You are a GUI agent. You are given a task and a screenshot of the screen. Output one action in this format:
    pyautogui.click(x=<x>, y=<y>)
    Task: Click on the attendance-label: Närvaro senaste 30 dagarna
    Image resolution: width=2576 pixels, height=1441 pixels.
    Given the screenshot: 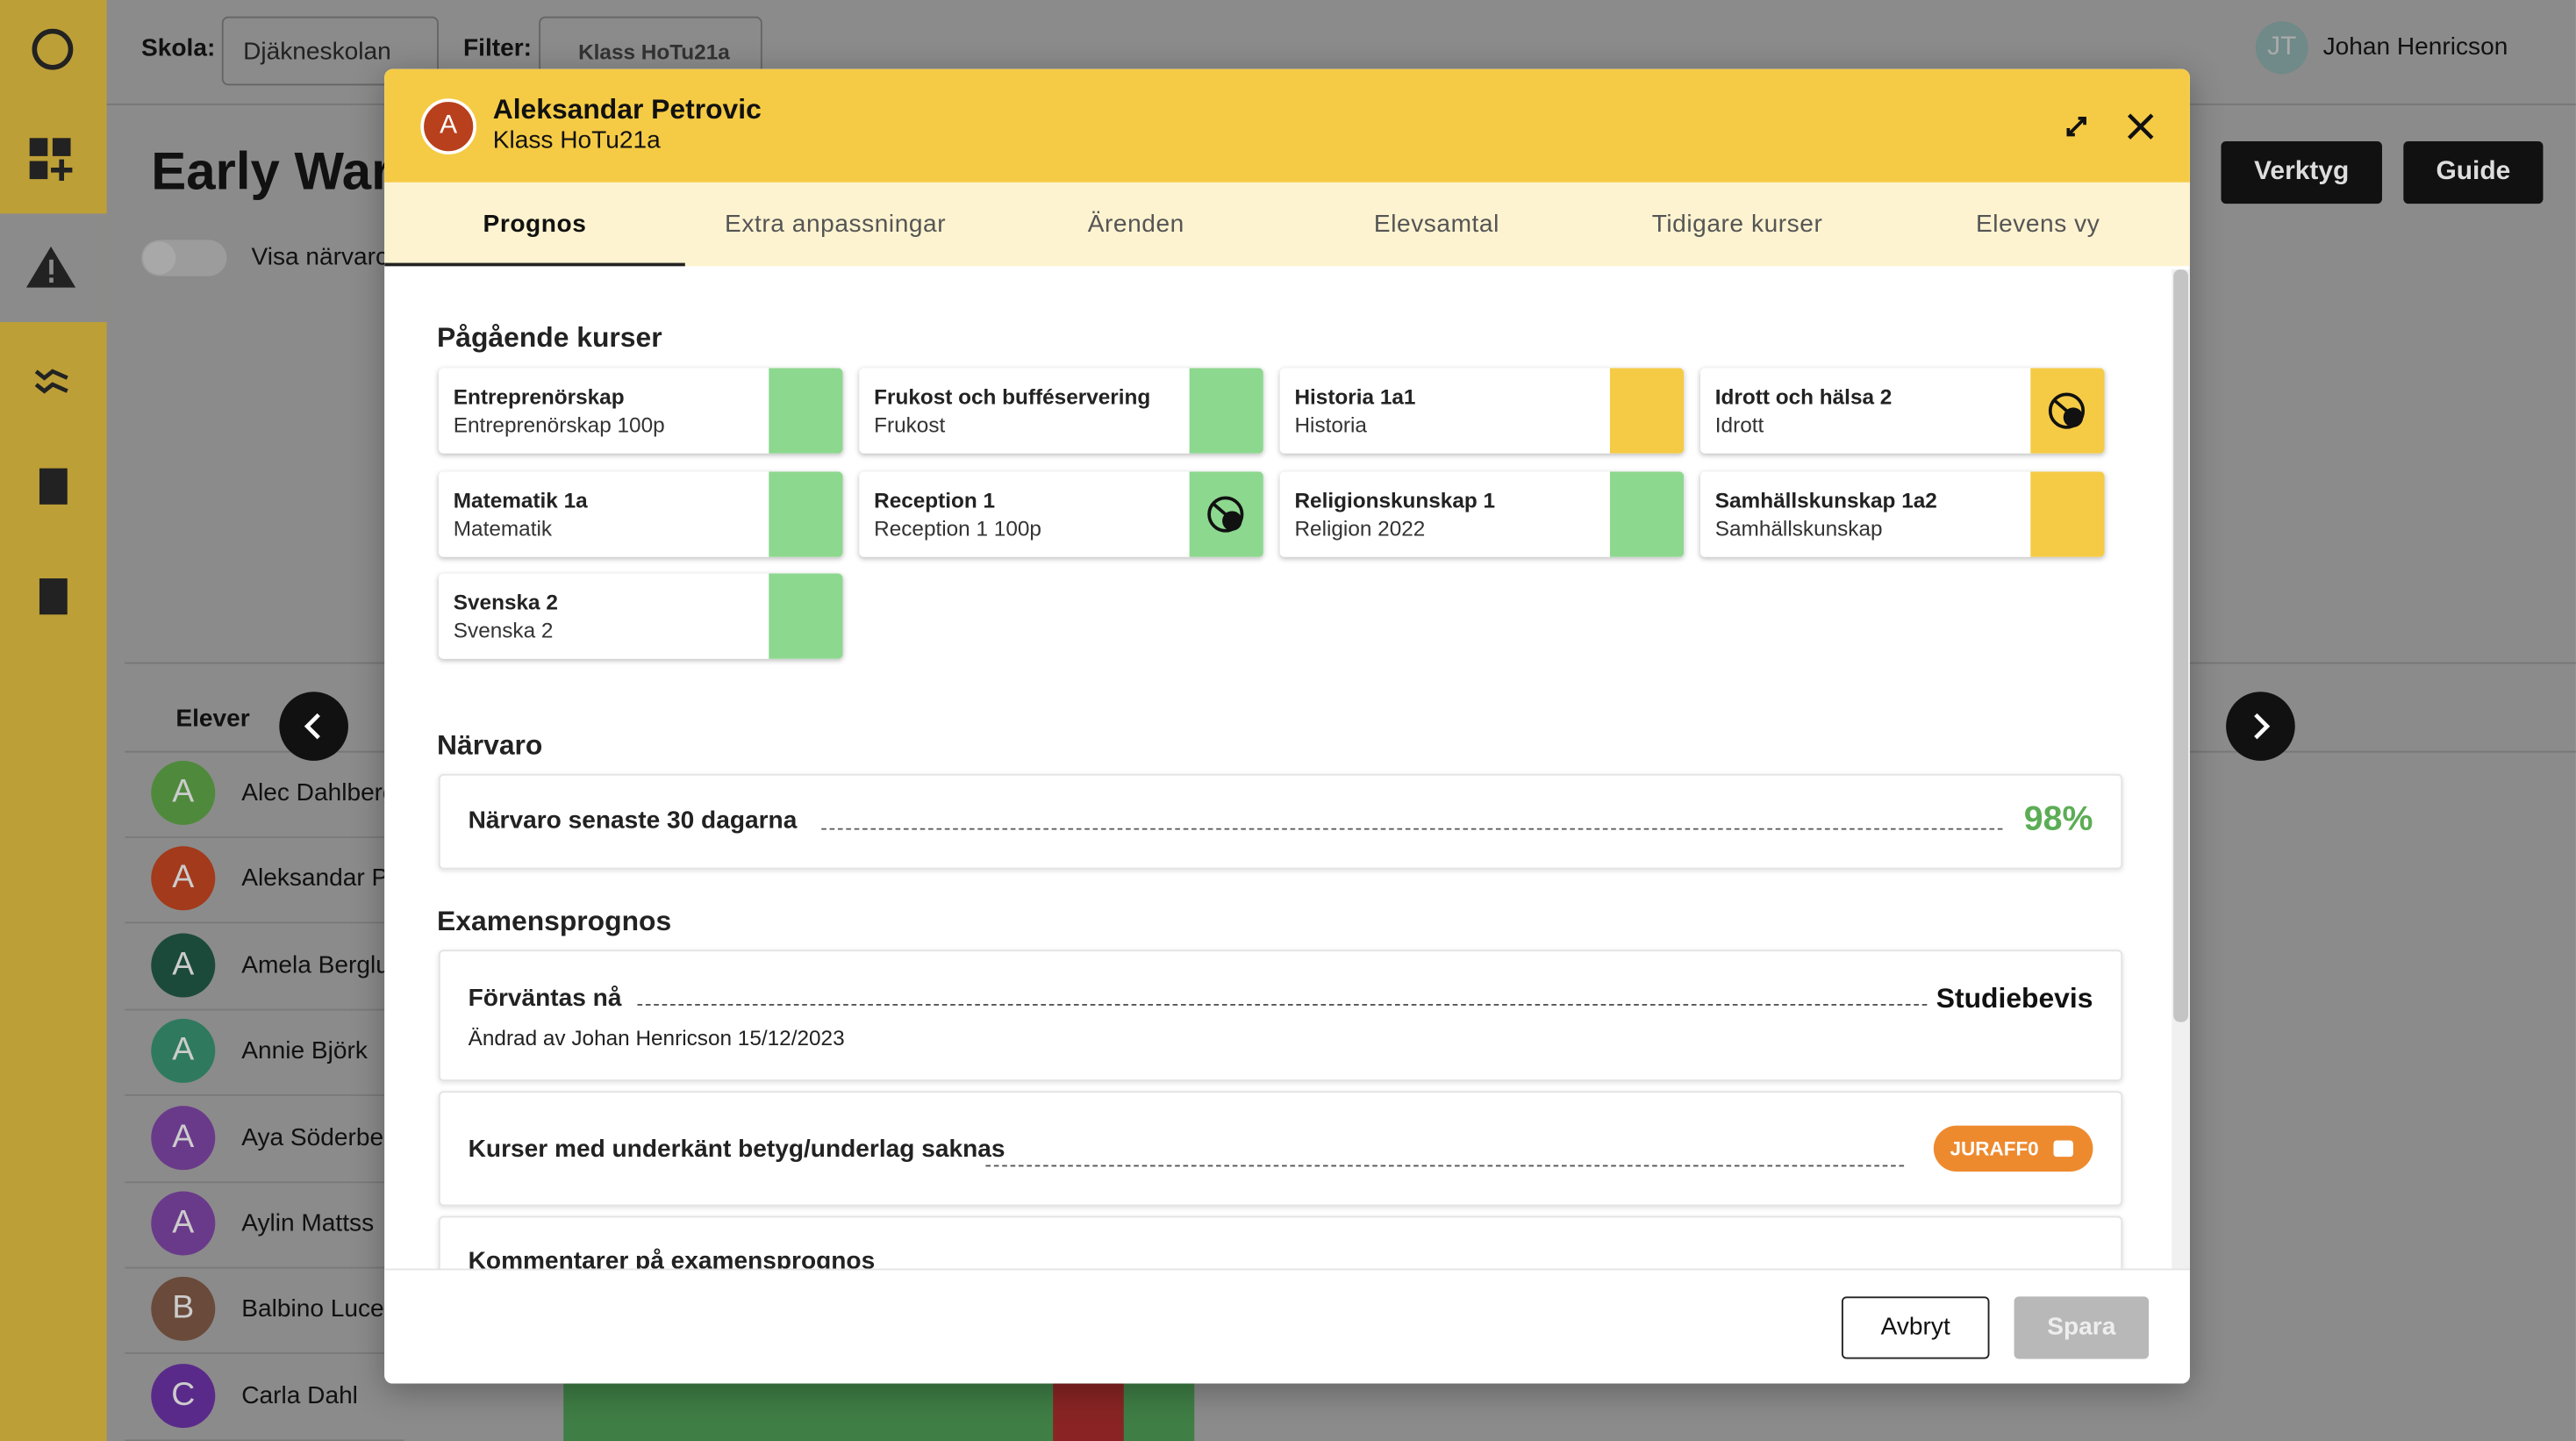 What is the action you would take?
    pyautogui.click(x=633, y=821)
    